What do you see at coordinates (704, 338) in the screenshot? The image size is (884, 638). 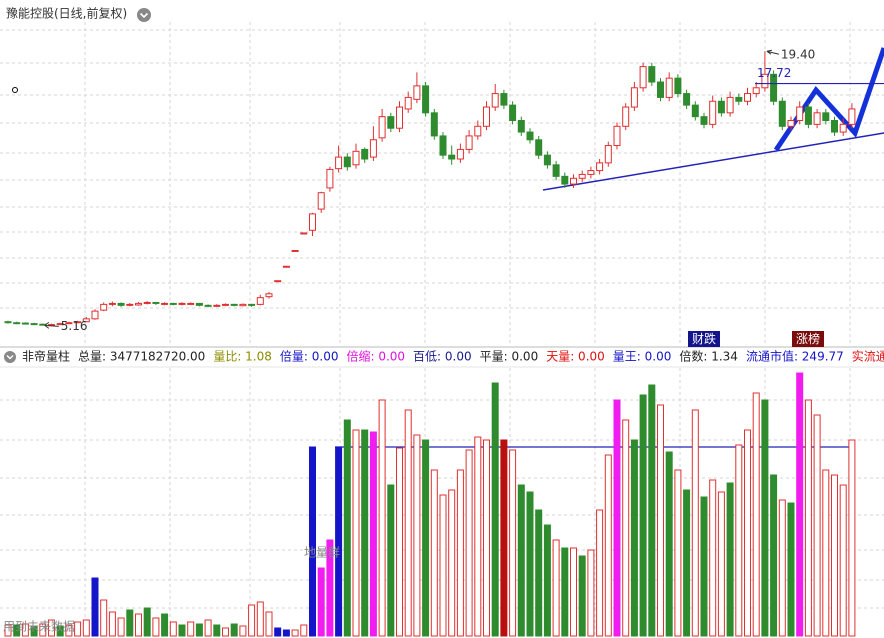 I see `badge-label: 财跌` at bounding box center [704, 338].